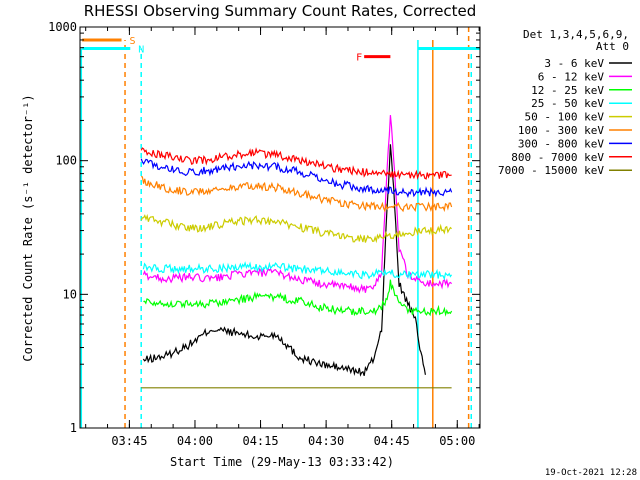 The image size is (640, 480). What do you see at coordinates (296, 164) in the screenshot?
I see `series-line-800-7000-kev` at bounding box center [296, 164].